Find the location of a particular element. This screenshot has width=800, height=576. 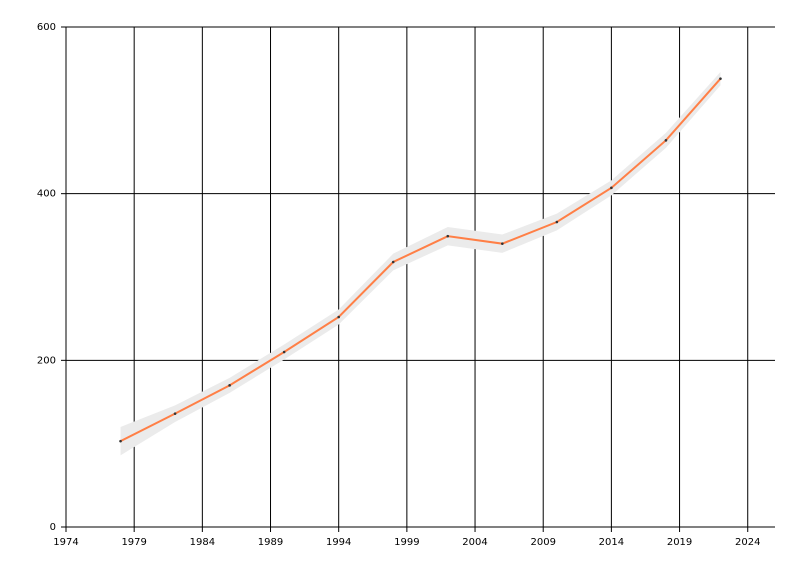

x-tick-label: 1989 is located at coordinates (270, 542).